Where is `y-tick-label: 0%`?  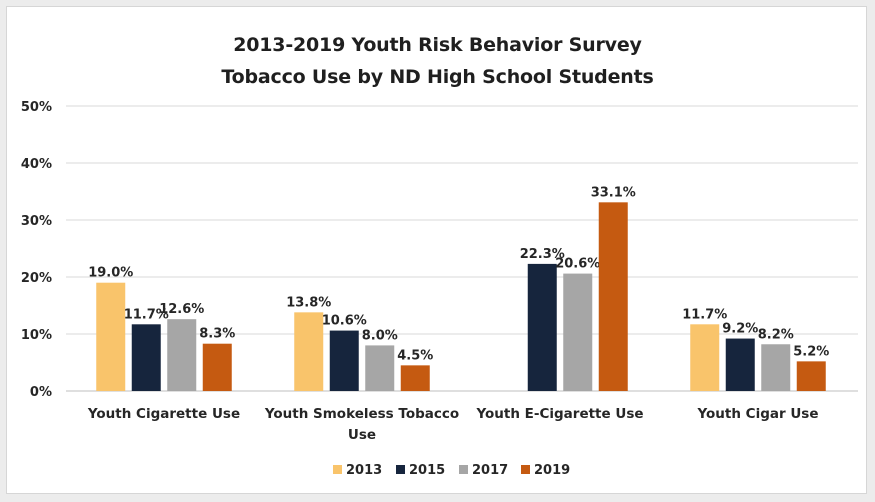 y-tick-label: 0% is located at coordinates (41, 392).